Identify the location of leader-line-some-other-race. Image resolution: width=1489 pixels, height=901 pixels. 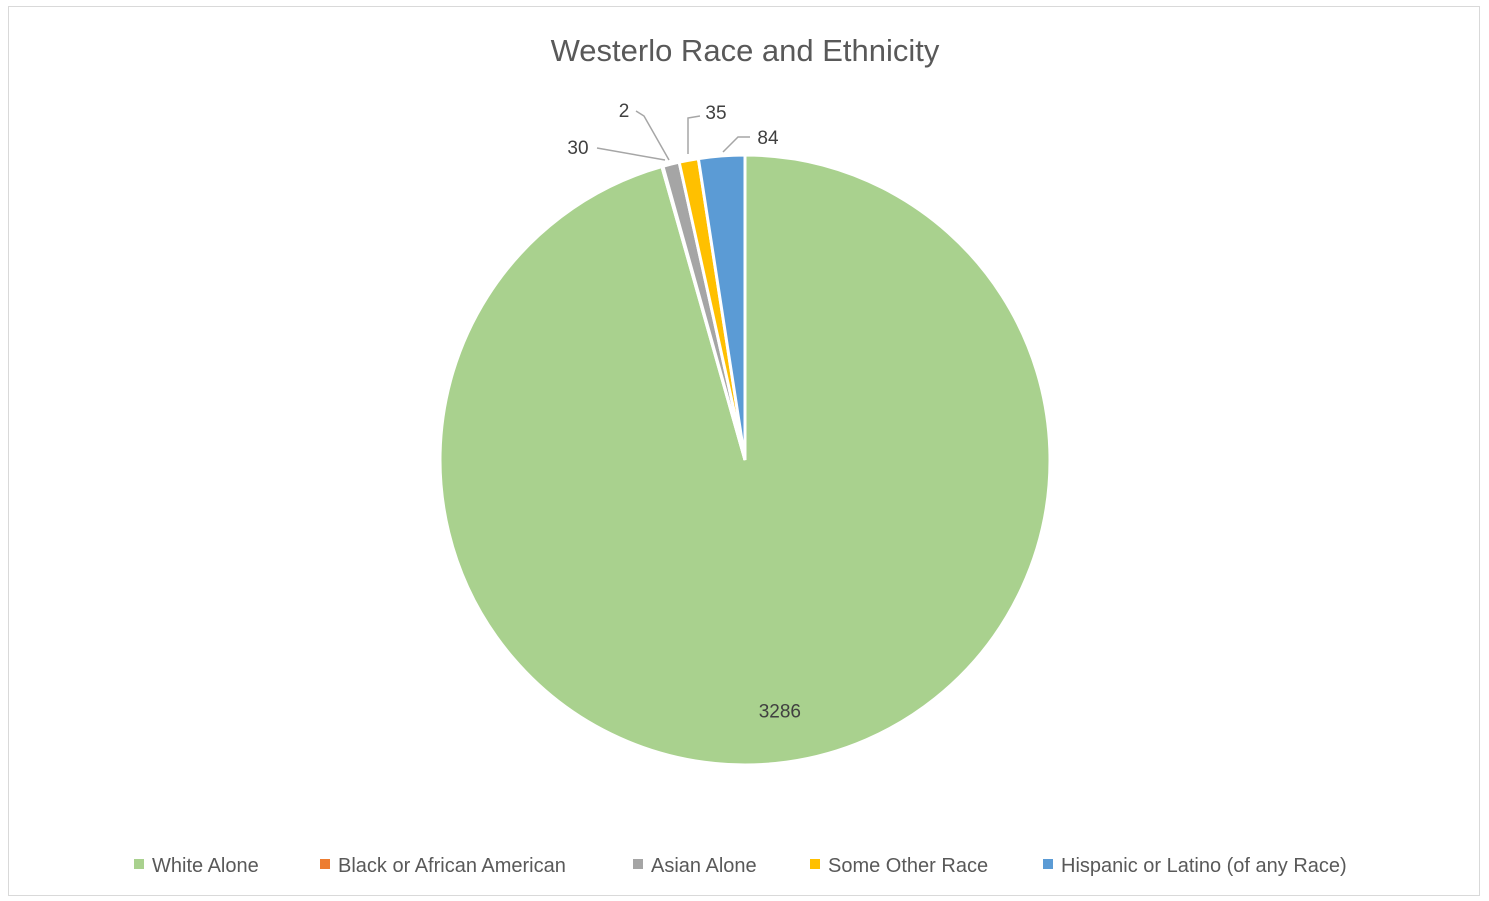
(694, 135).